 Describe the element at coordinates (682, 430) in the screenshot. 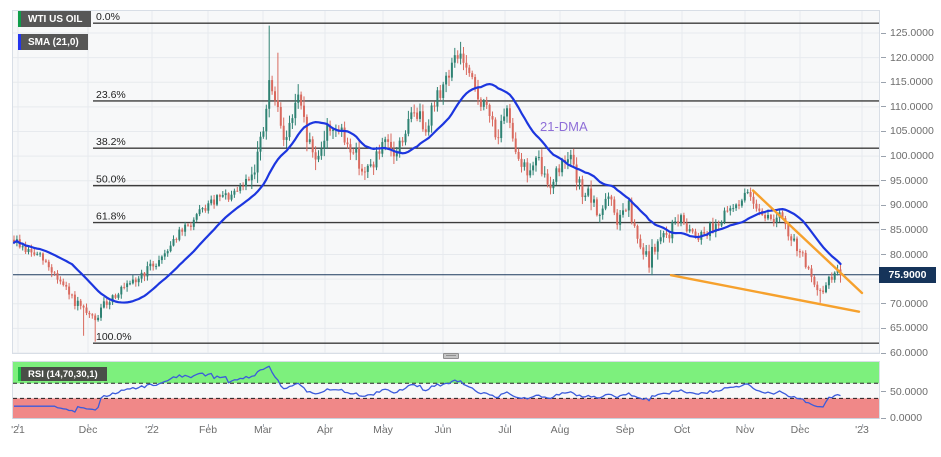

I see `time-tick: Oct` at that location.